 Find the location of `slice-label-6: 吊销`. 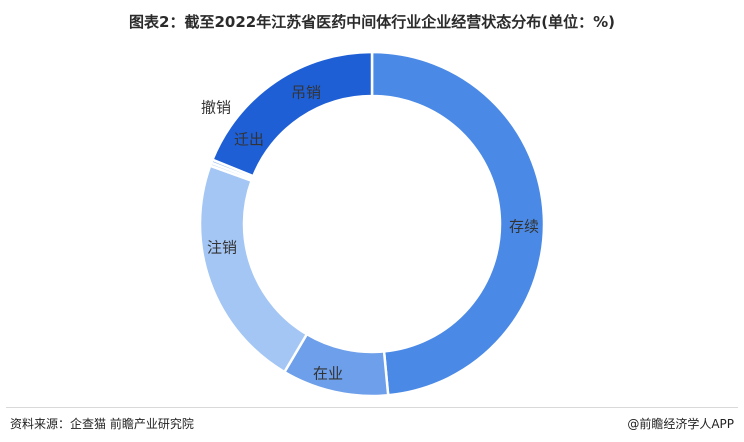

slice-label-6: 吊销 is located at coordinates (306, 93).